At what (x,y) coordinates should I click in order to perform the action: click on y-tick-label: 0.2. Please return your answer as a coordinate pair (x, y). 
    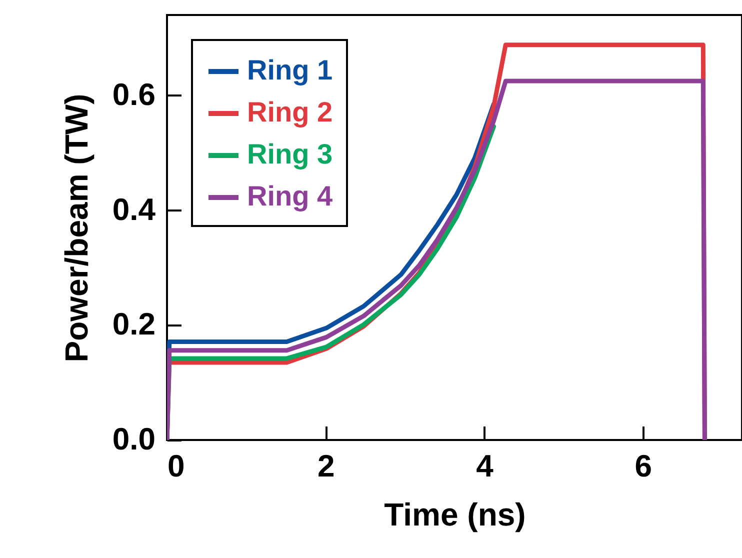
    Looking at the image, I should click on (134, 324).